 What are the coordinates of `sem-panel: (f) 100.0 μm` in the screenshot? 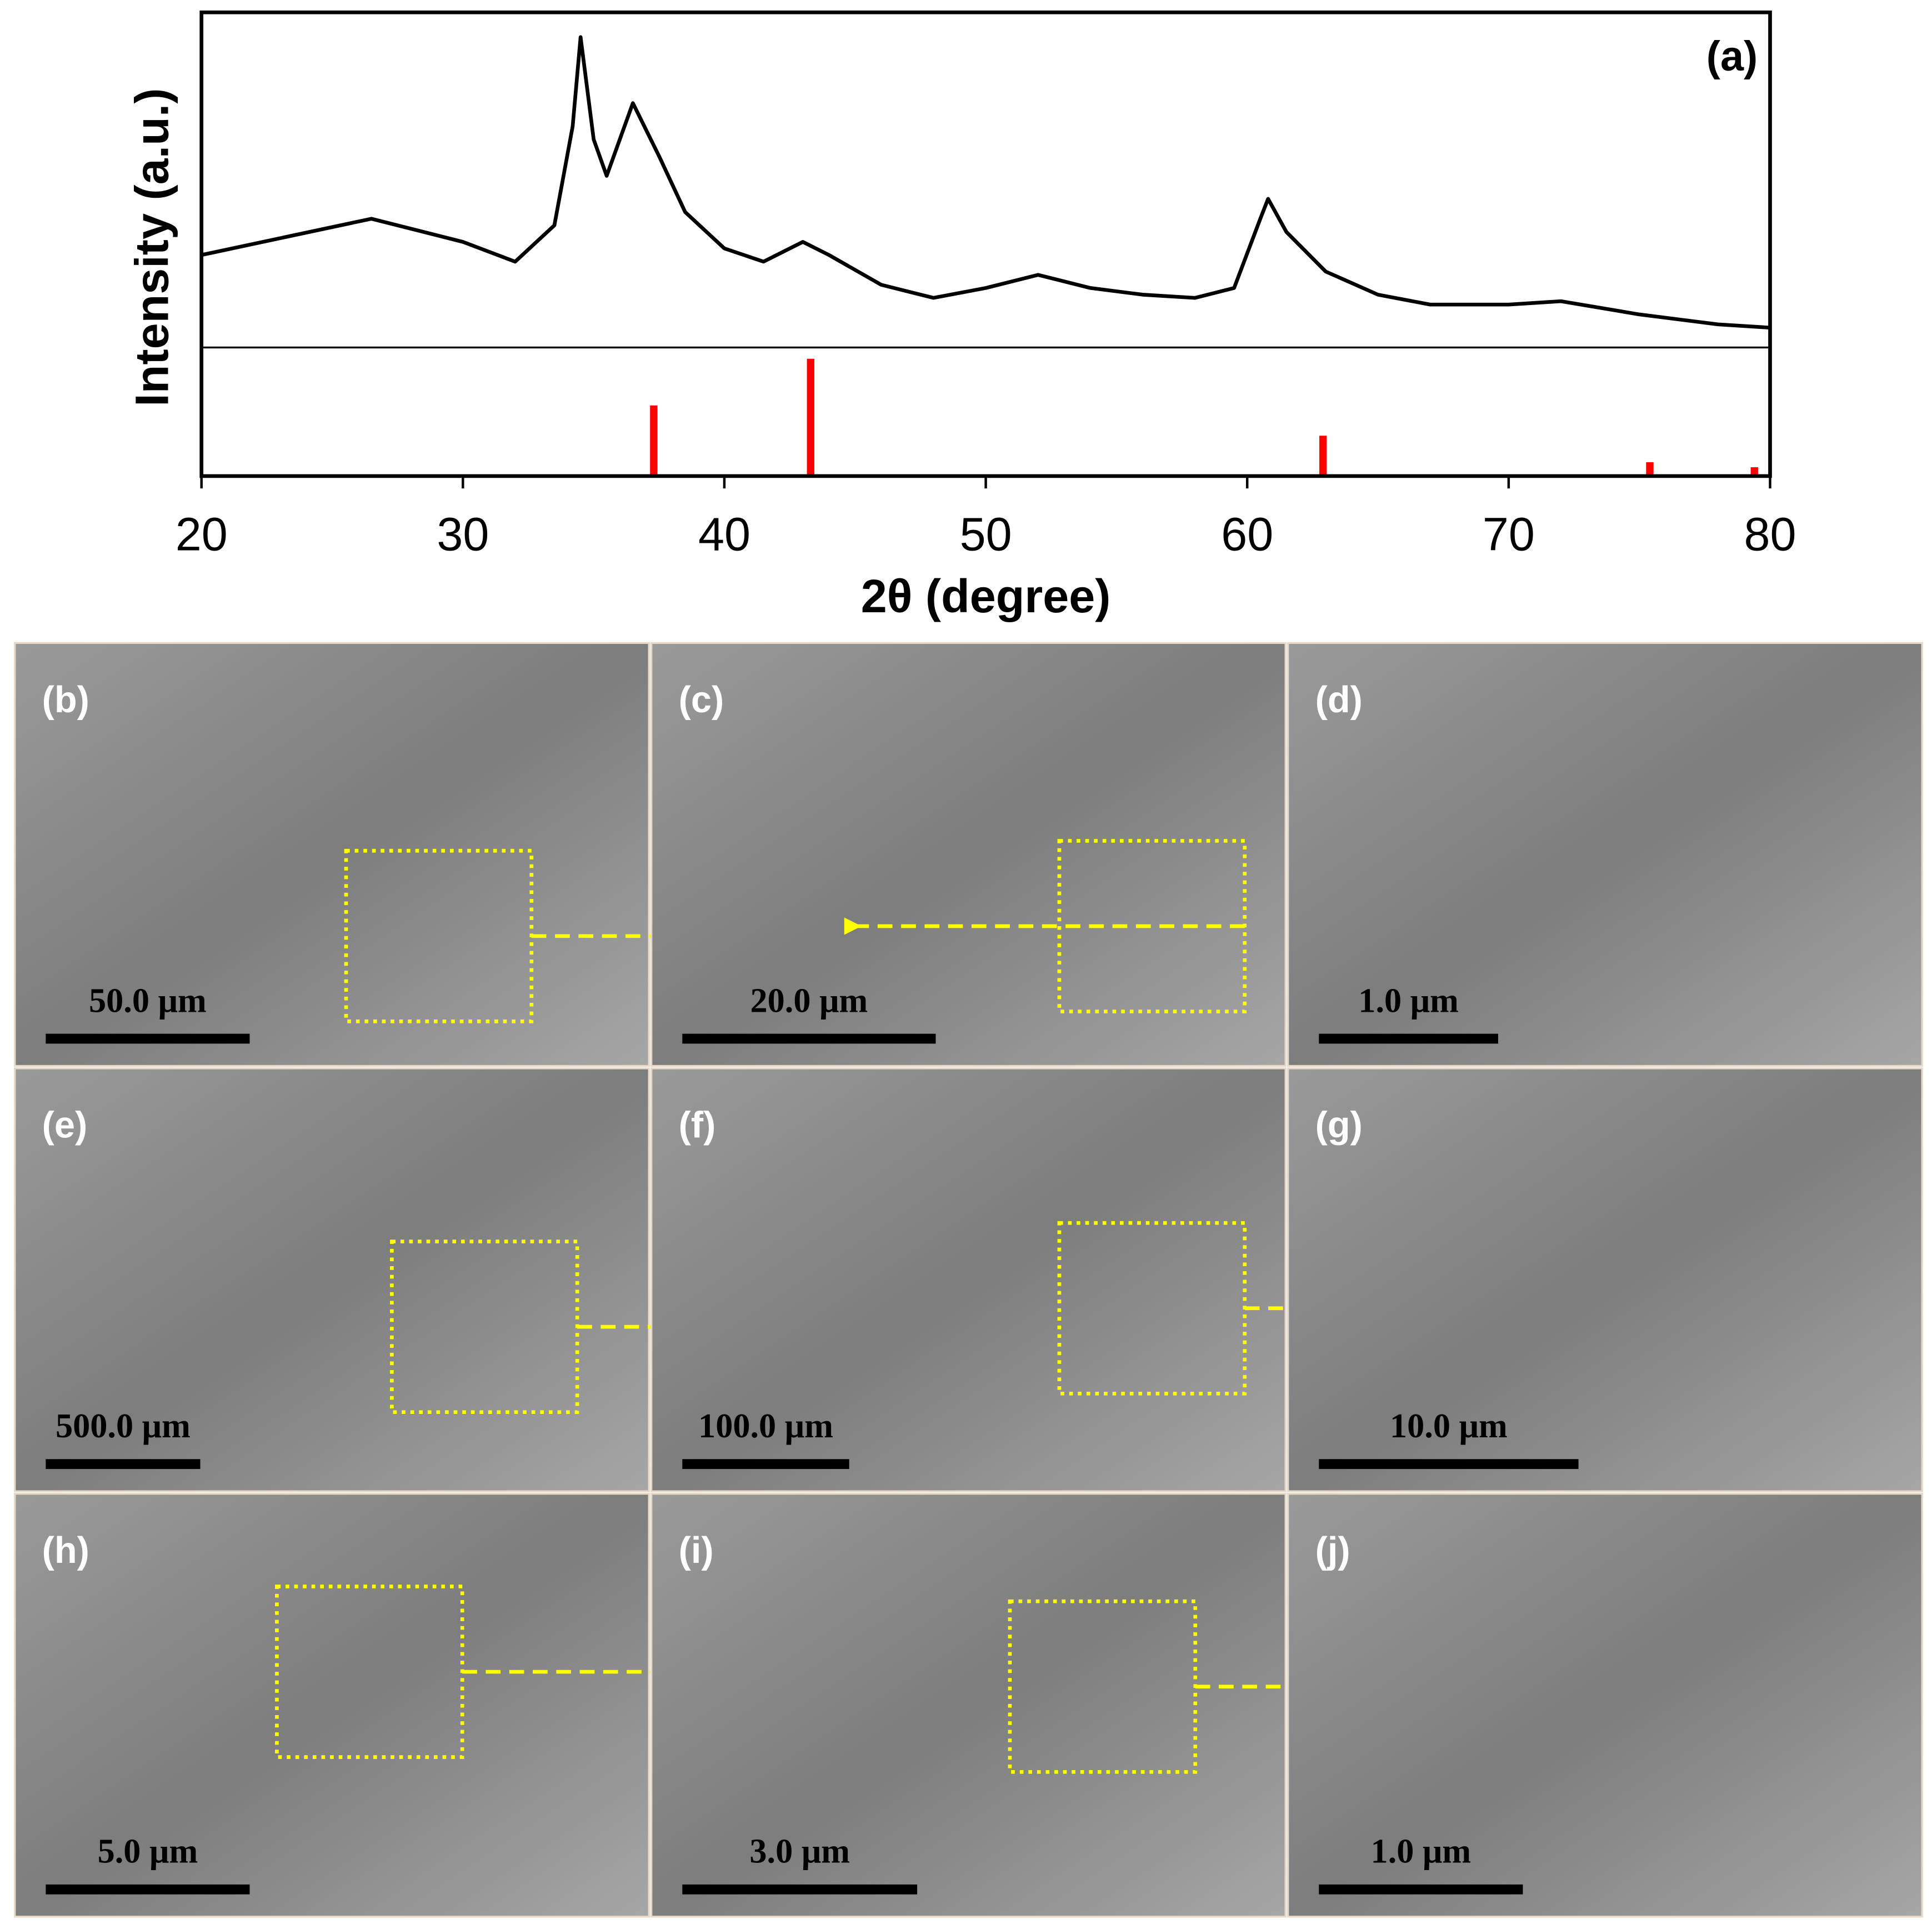 It's located at (1113, 1279).